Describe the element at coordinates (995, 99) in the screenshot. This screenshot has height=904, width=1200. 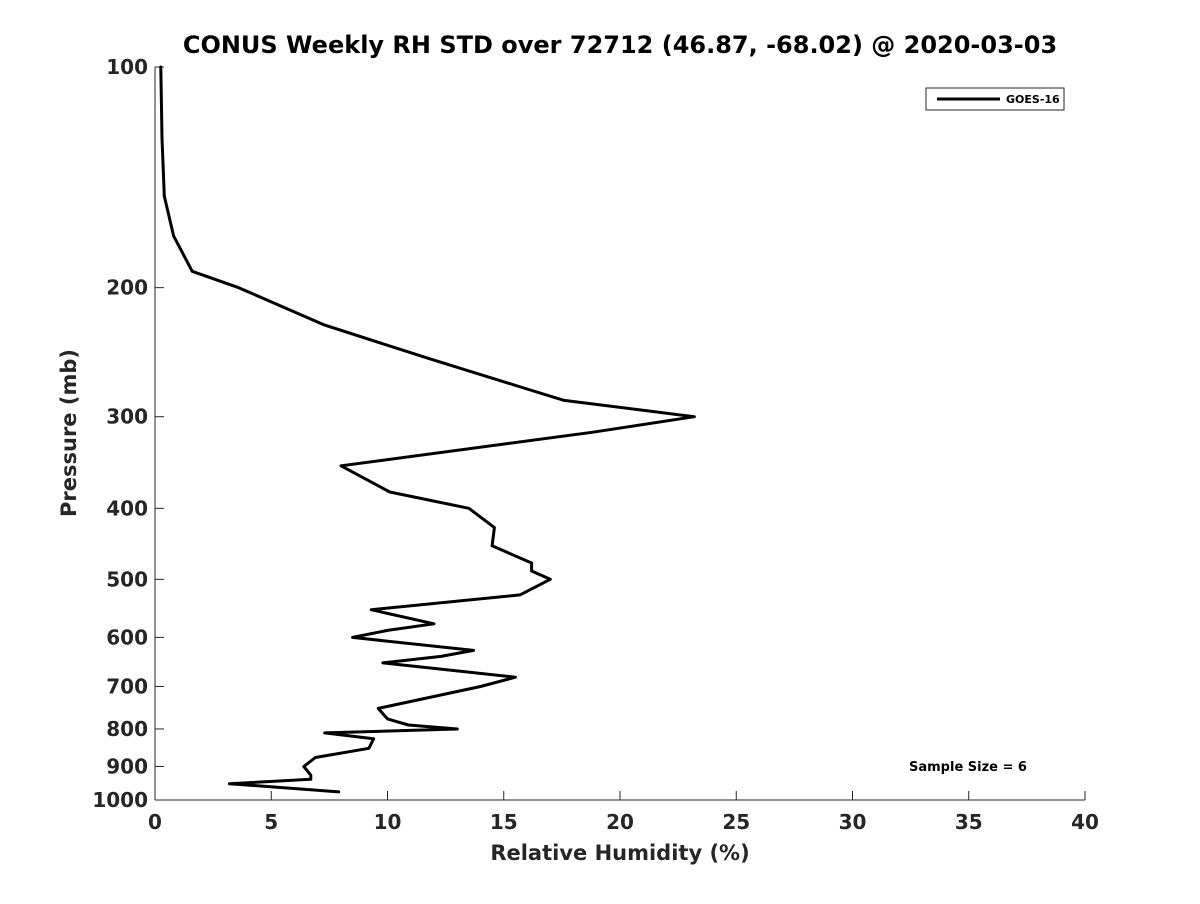
I see `legend: GOES-16` at that location.